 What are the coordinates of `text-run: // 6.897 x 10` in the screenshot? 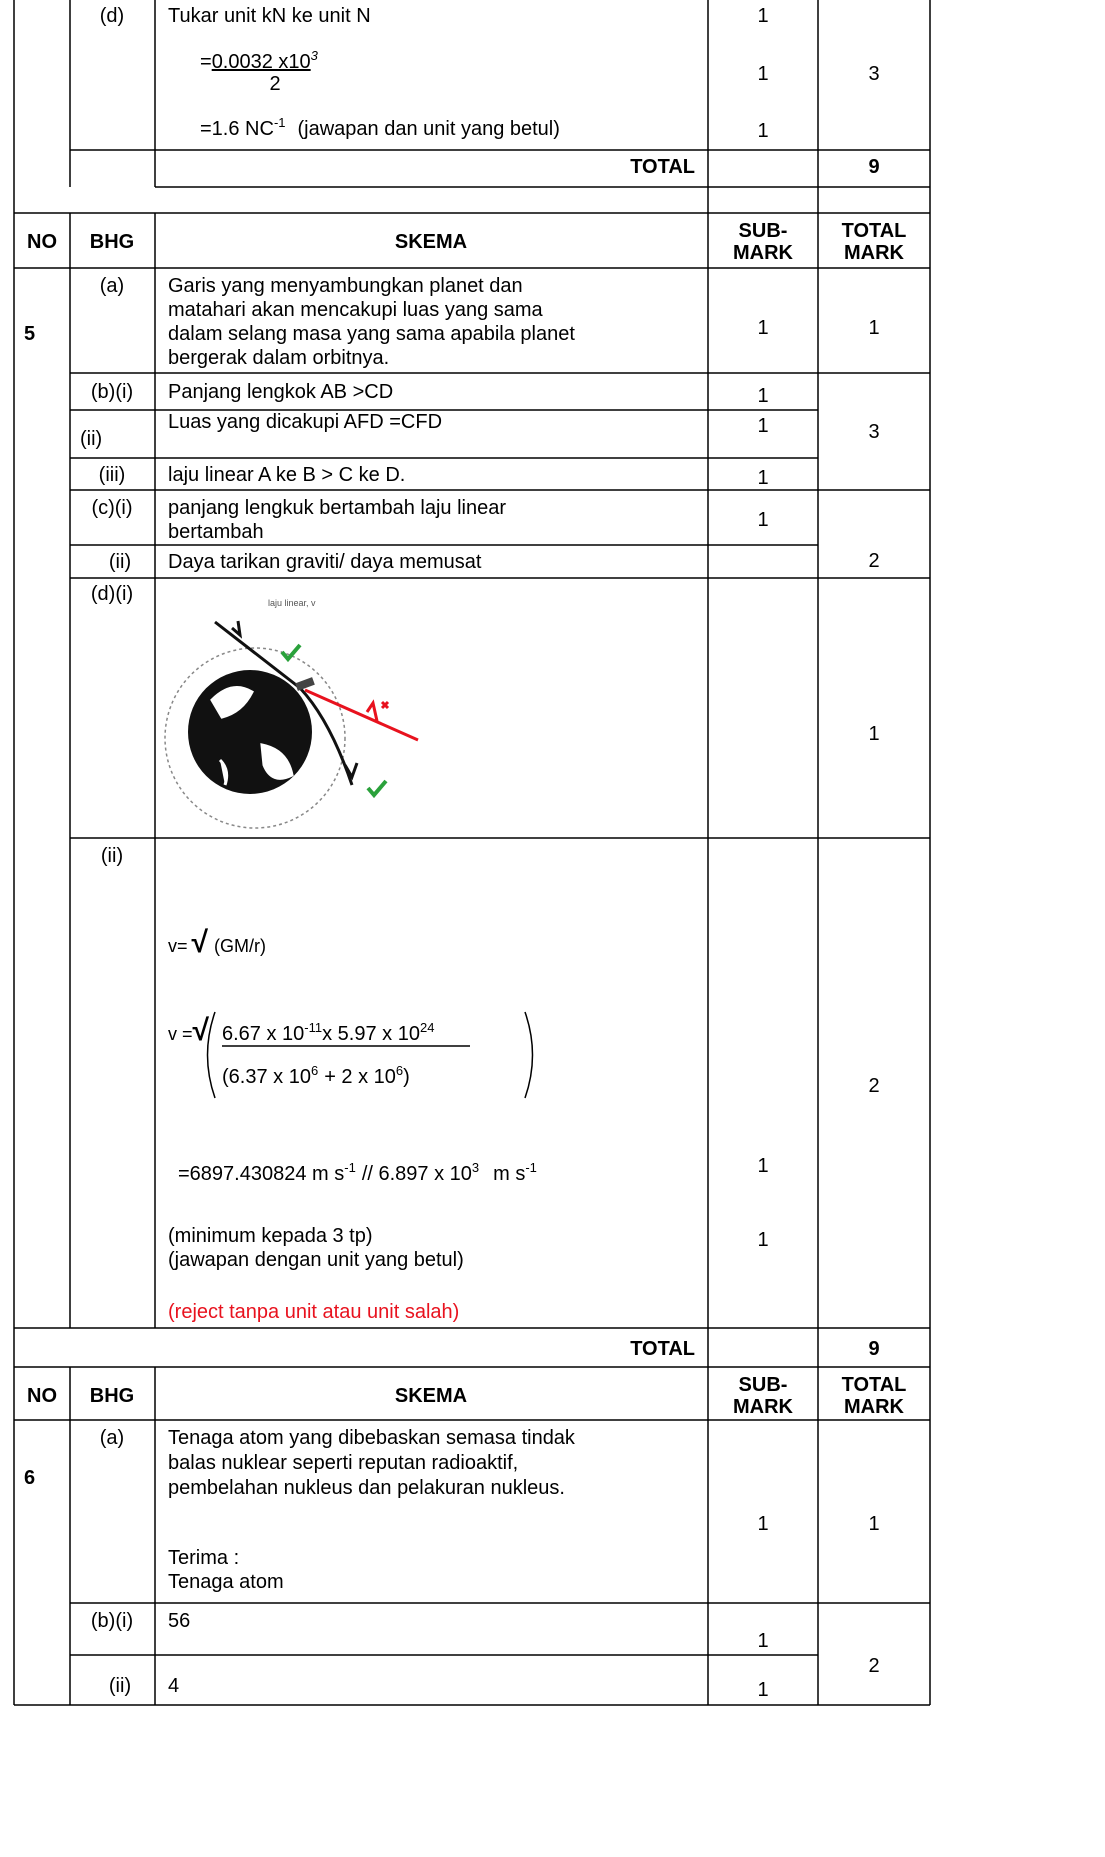 It's located at (417, 1174).